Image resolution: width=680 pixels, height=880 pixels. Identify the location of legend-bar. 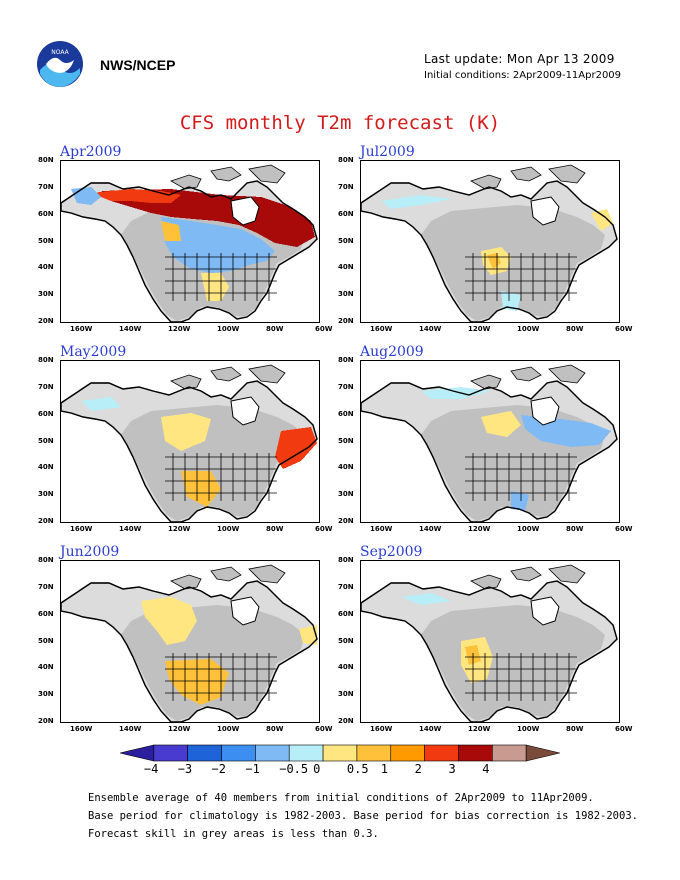
(340, 753).